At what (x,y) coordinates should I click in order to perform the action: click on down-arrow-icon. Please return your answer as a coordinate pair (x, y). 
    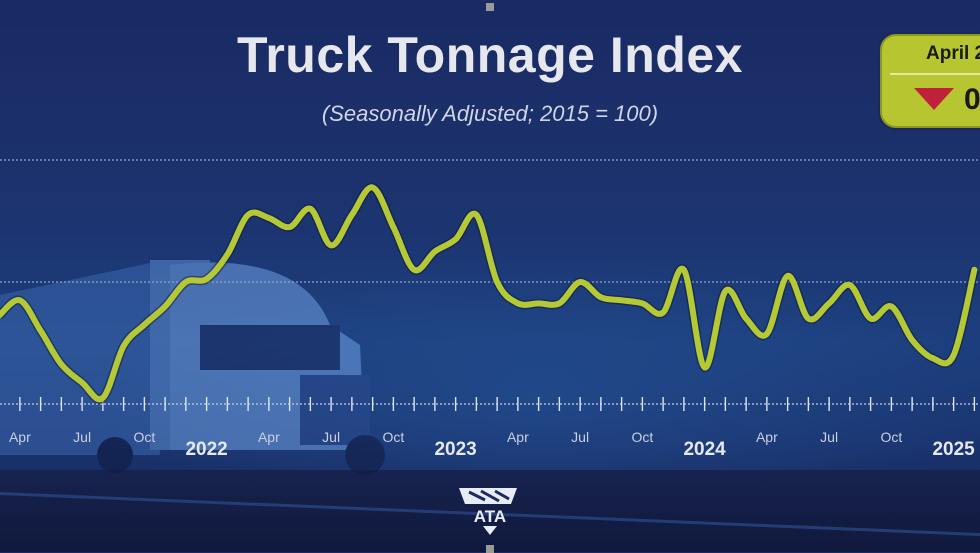
    Looking at the image, I should click on (934, 99).